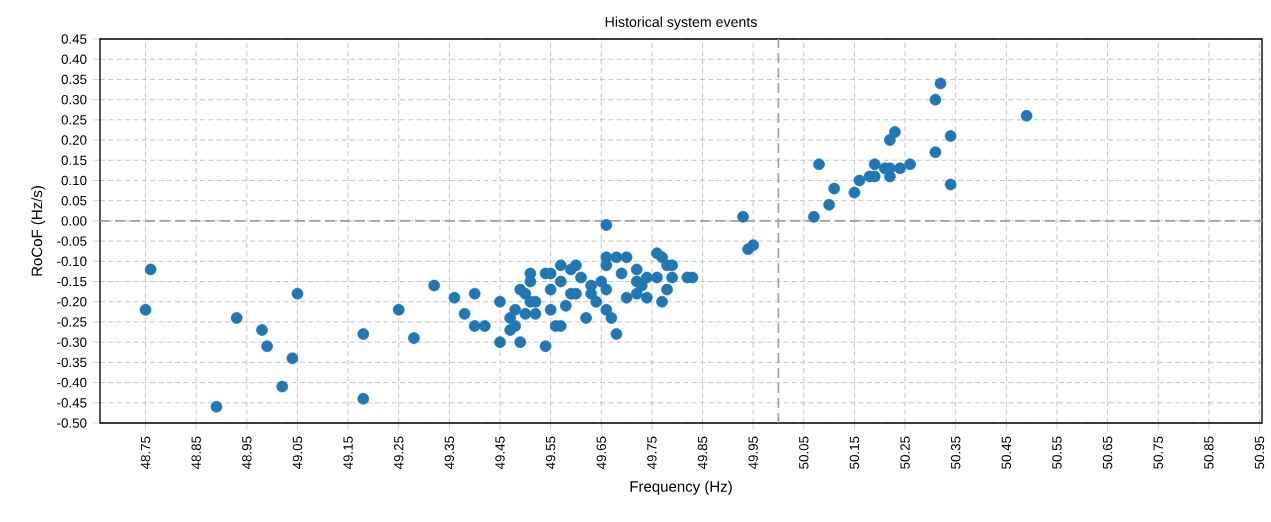 The image size is (1271, 522). What do you see at coordinates (550, 453) in the screenshot?
I see `x-tick-label: 49.55` at bounding box center [550, 453].